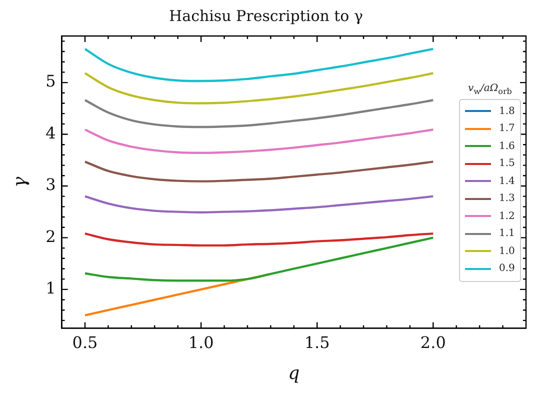 The width and height of the screenshot is (540, 393). What do you see at coordinates (507, 216) in the screenshot?
I see `legend-label: 1.2` at bounding box center [507, 216].